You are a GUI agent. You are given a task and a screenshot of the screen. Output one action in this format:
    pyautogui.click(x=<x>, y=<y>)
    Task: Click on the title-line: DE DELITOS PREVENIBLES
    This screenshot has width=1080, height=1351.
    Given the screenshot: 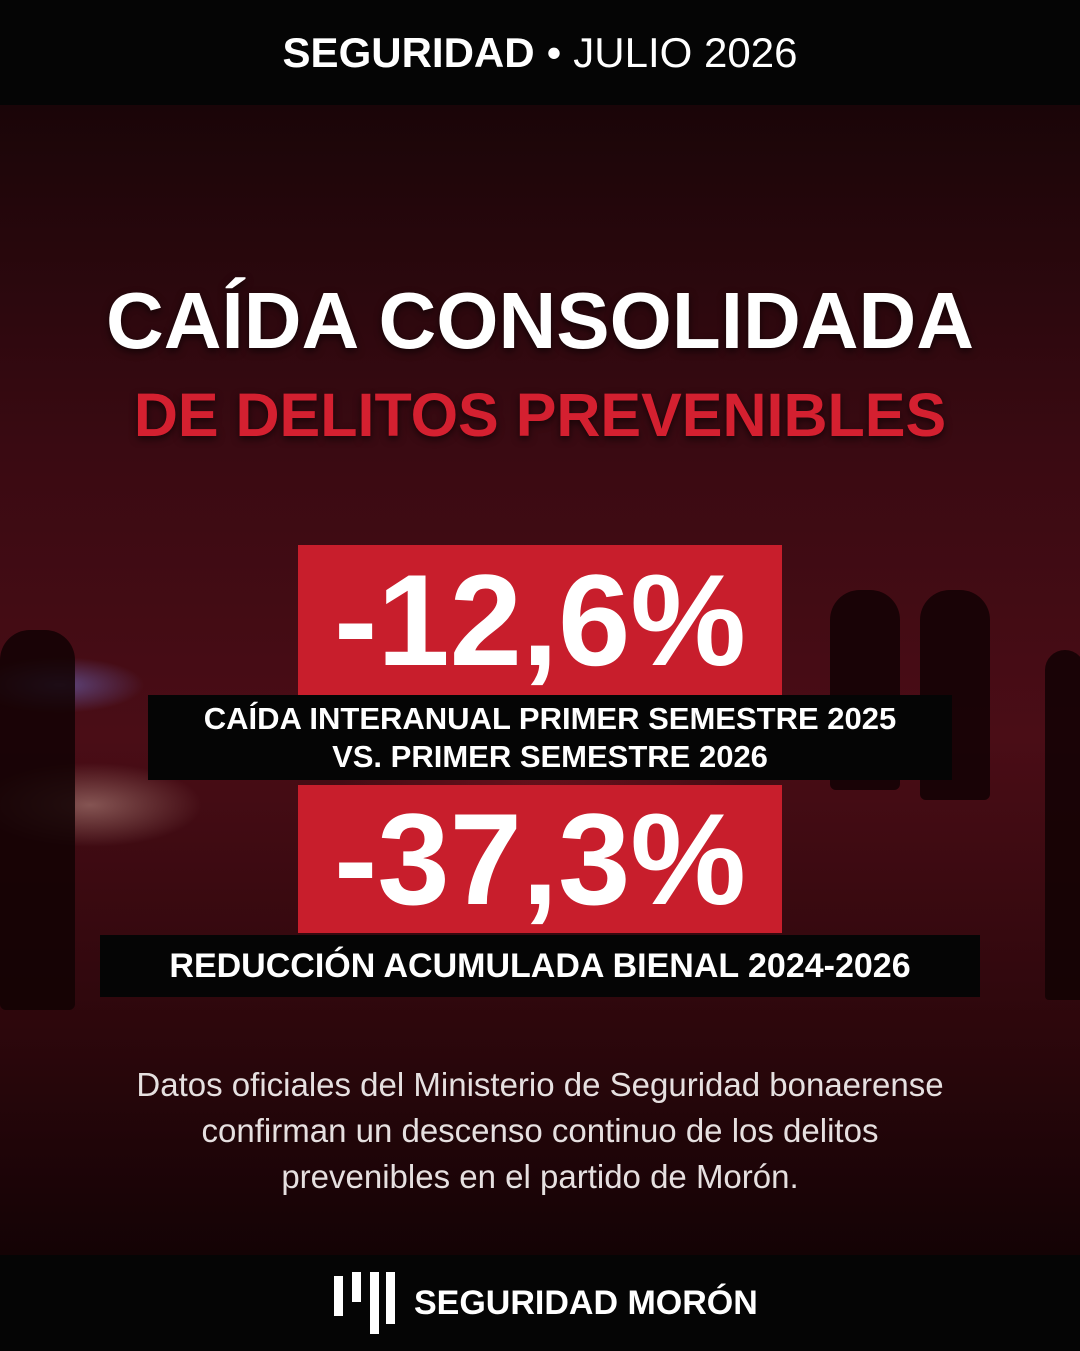 What is the action you would take?
    pyautogui.click(x=540, y=415)
    